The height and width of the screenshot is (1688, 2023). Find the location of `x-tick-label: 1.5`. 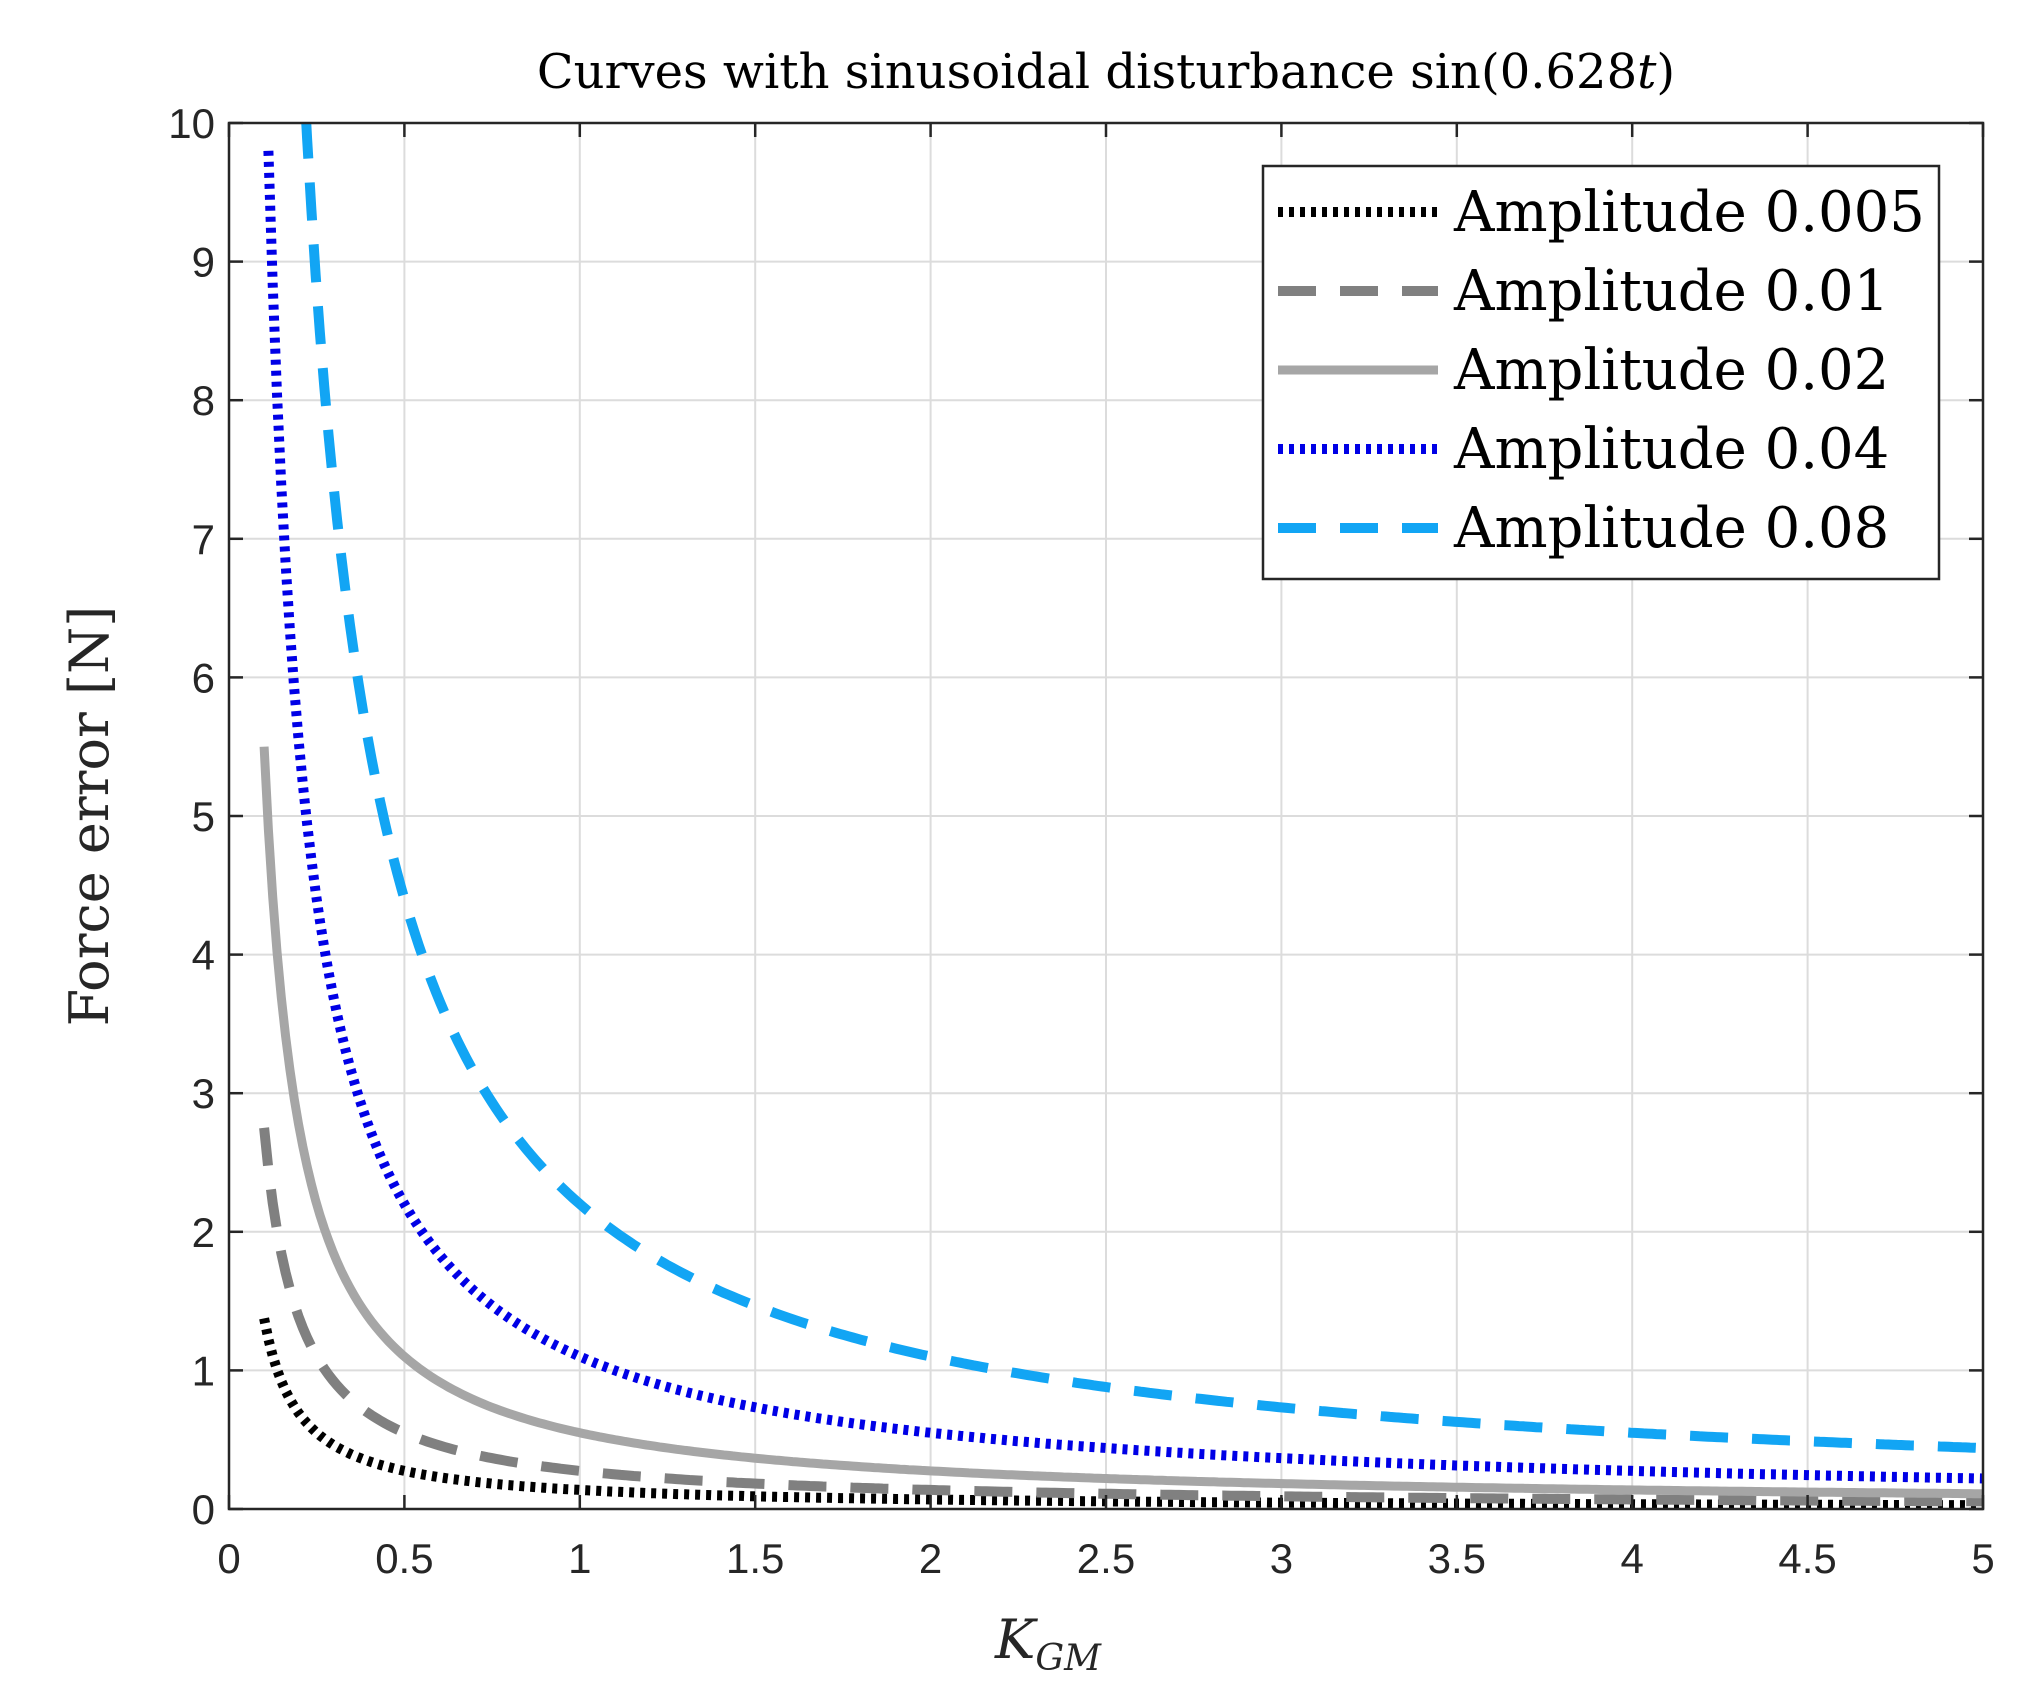

x-tick-label: 1.5 is located at coordinates (755, 1558).